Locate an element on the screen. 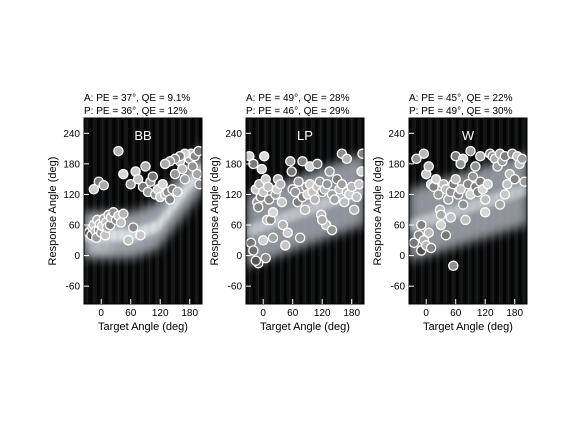 Image resolution: width=576 pixels, height=432 pixels. panel-label: W is located at coordinates (468, 135).